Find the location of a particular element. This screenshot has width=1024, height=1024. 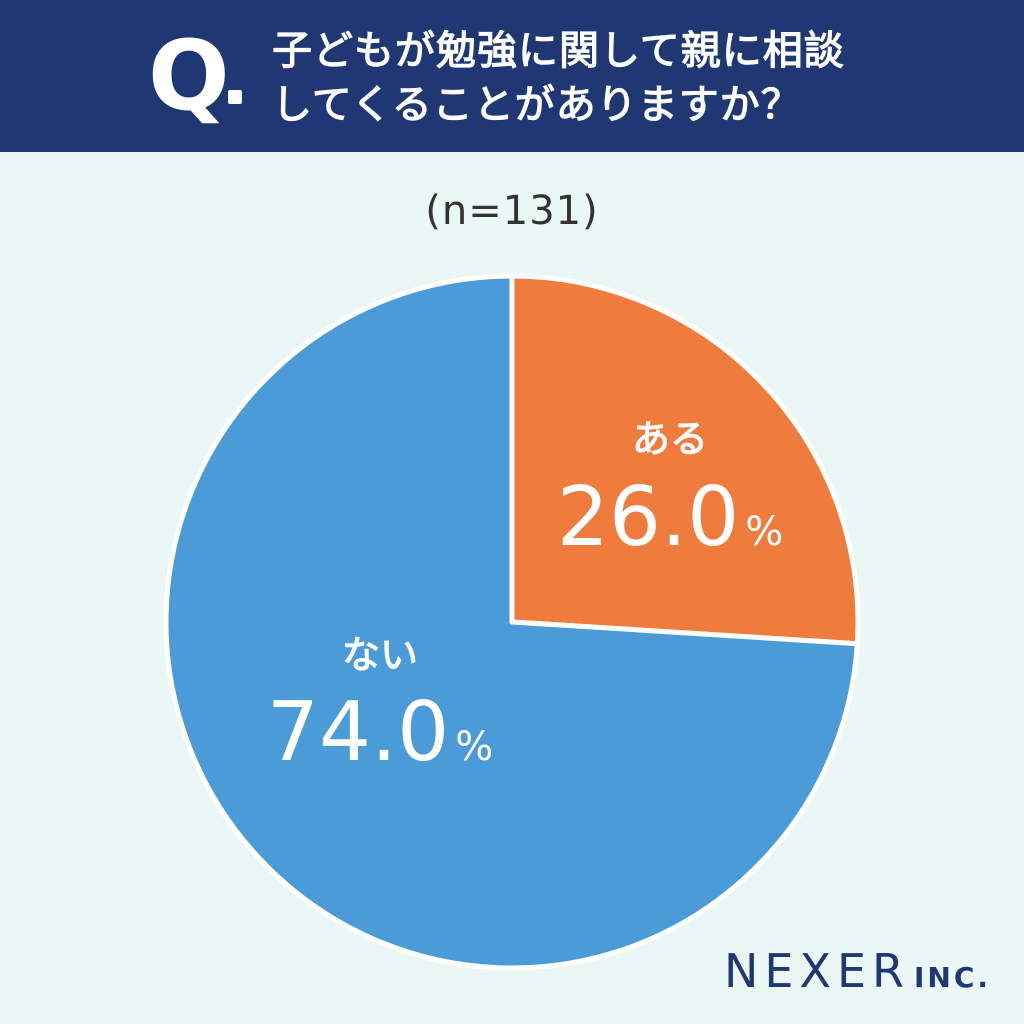

question-text: 子どもが勉強に関して親に相談 してくることがありますか？ is located at coordinates (622, 78).